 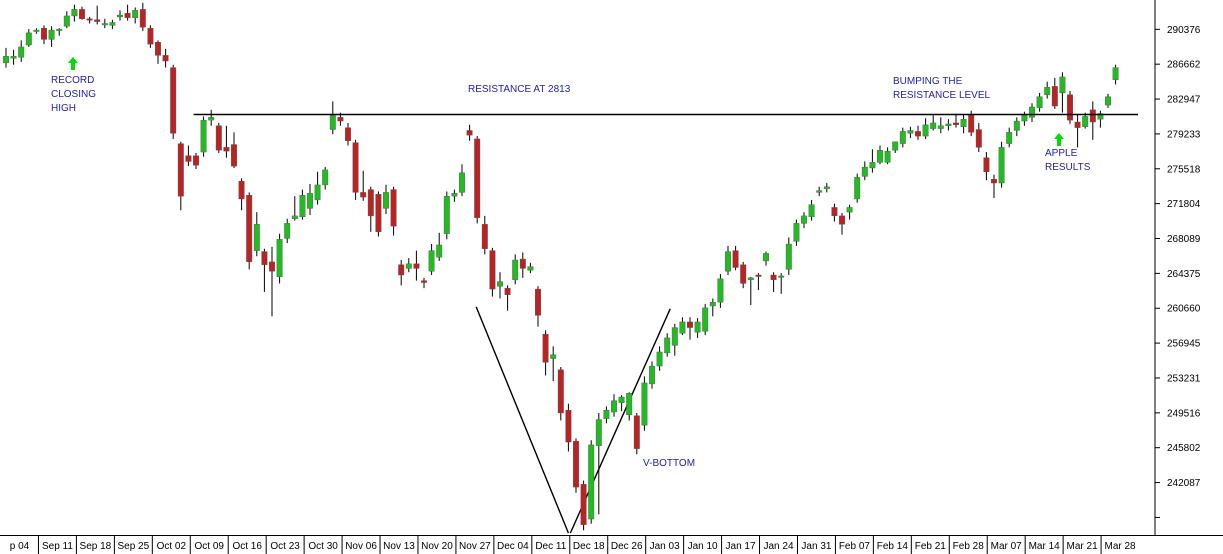 What do you see at coordinates (1184, 309) in the screenshot?
I see `y-tick-label: 260660` at bounding box center [1184, 309].